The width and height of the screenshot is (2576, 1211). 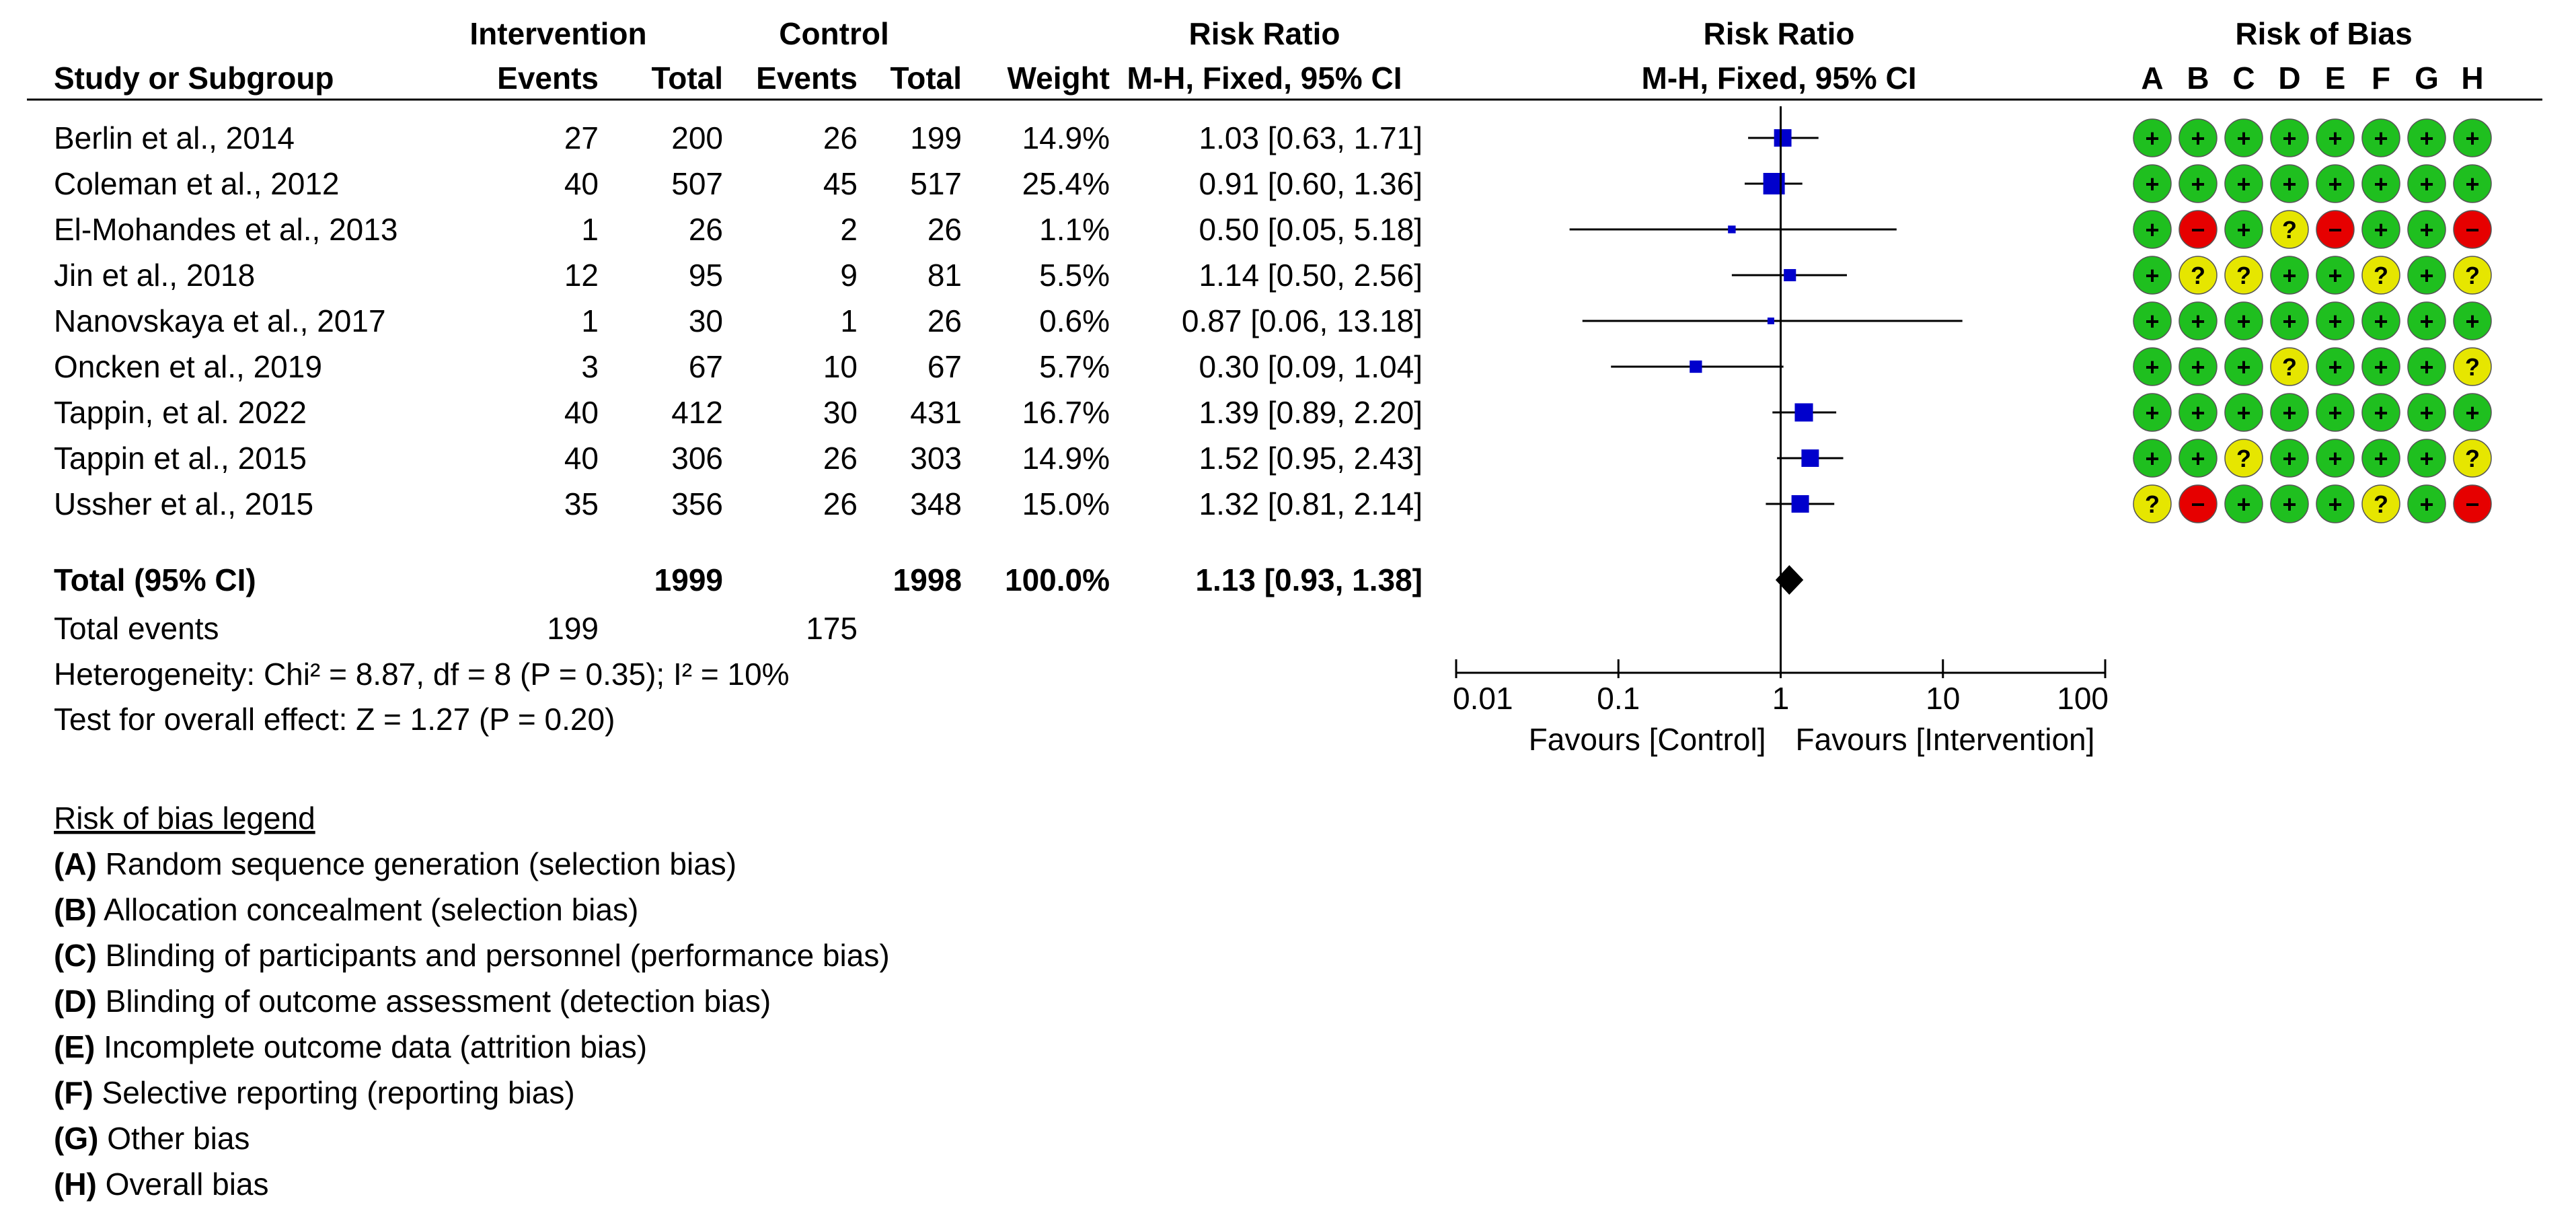 What do you see at coordinates (225, 229) in the screenshot?
I see `study-name: El-Mohandes et al., 2013` at bounding box center [225, 229].